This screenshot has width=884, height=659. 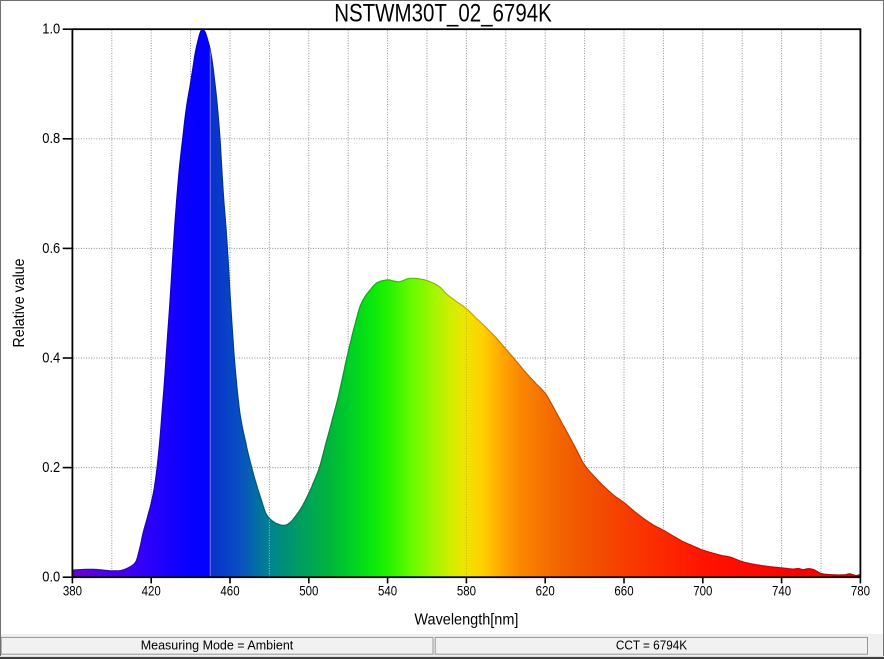 What do you see at coordinates (229, 590) in the screenshot?
I see `svg-text: 460` at bounding box center [229, 590].